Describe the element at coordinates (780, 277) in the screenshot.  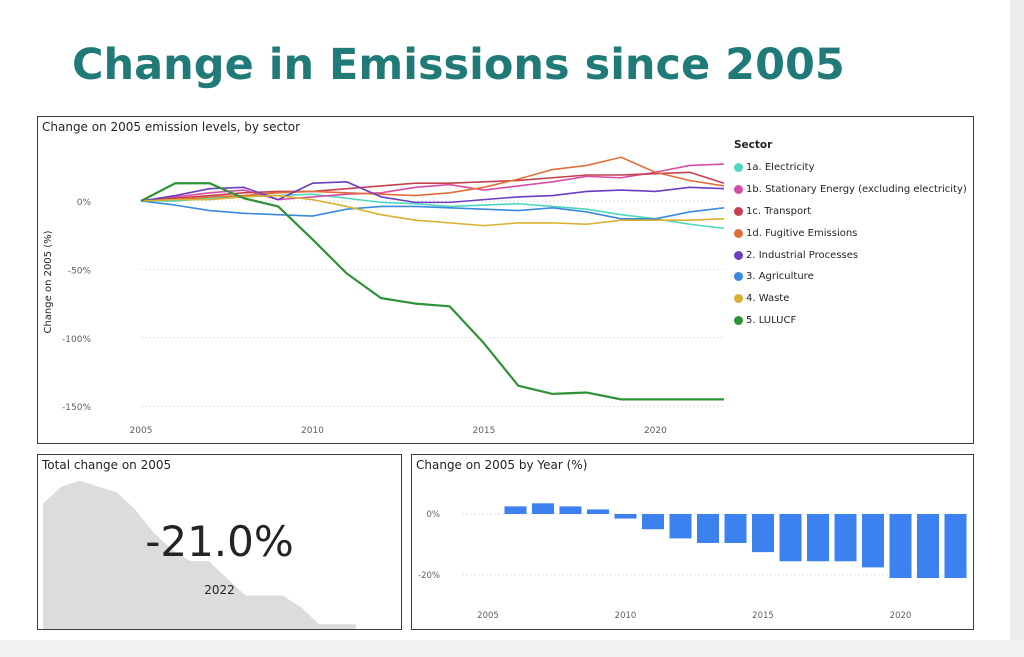
I see `legend-label: 3. Agriculture` at that location.